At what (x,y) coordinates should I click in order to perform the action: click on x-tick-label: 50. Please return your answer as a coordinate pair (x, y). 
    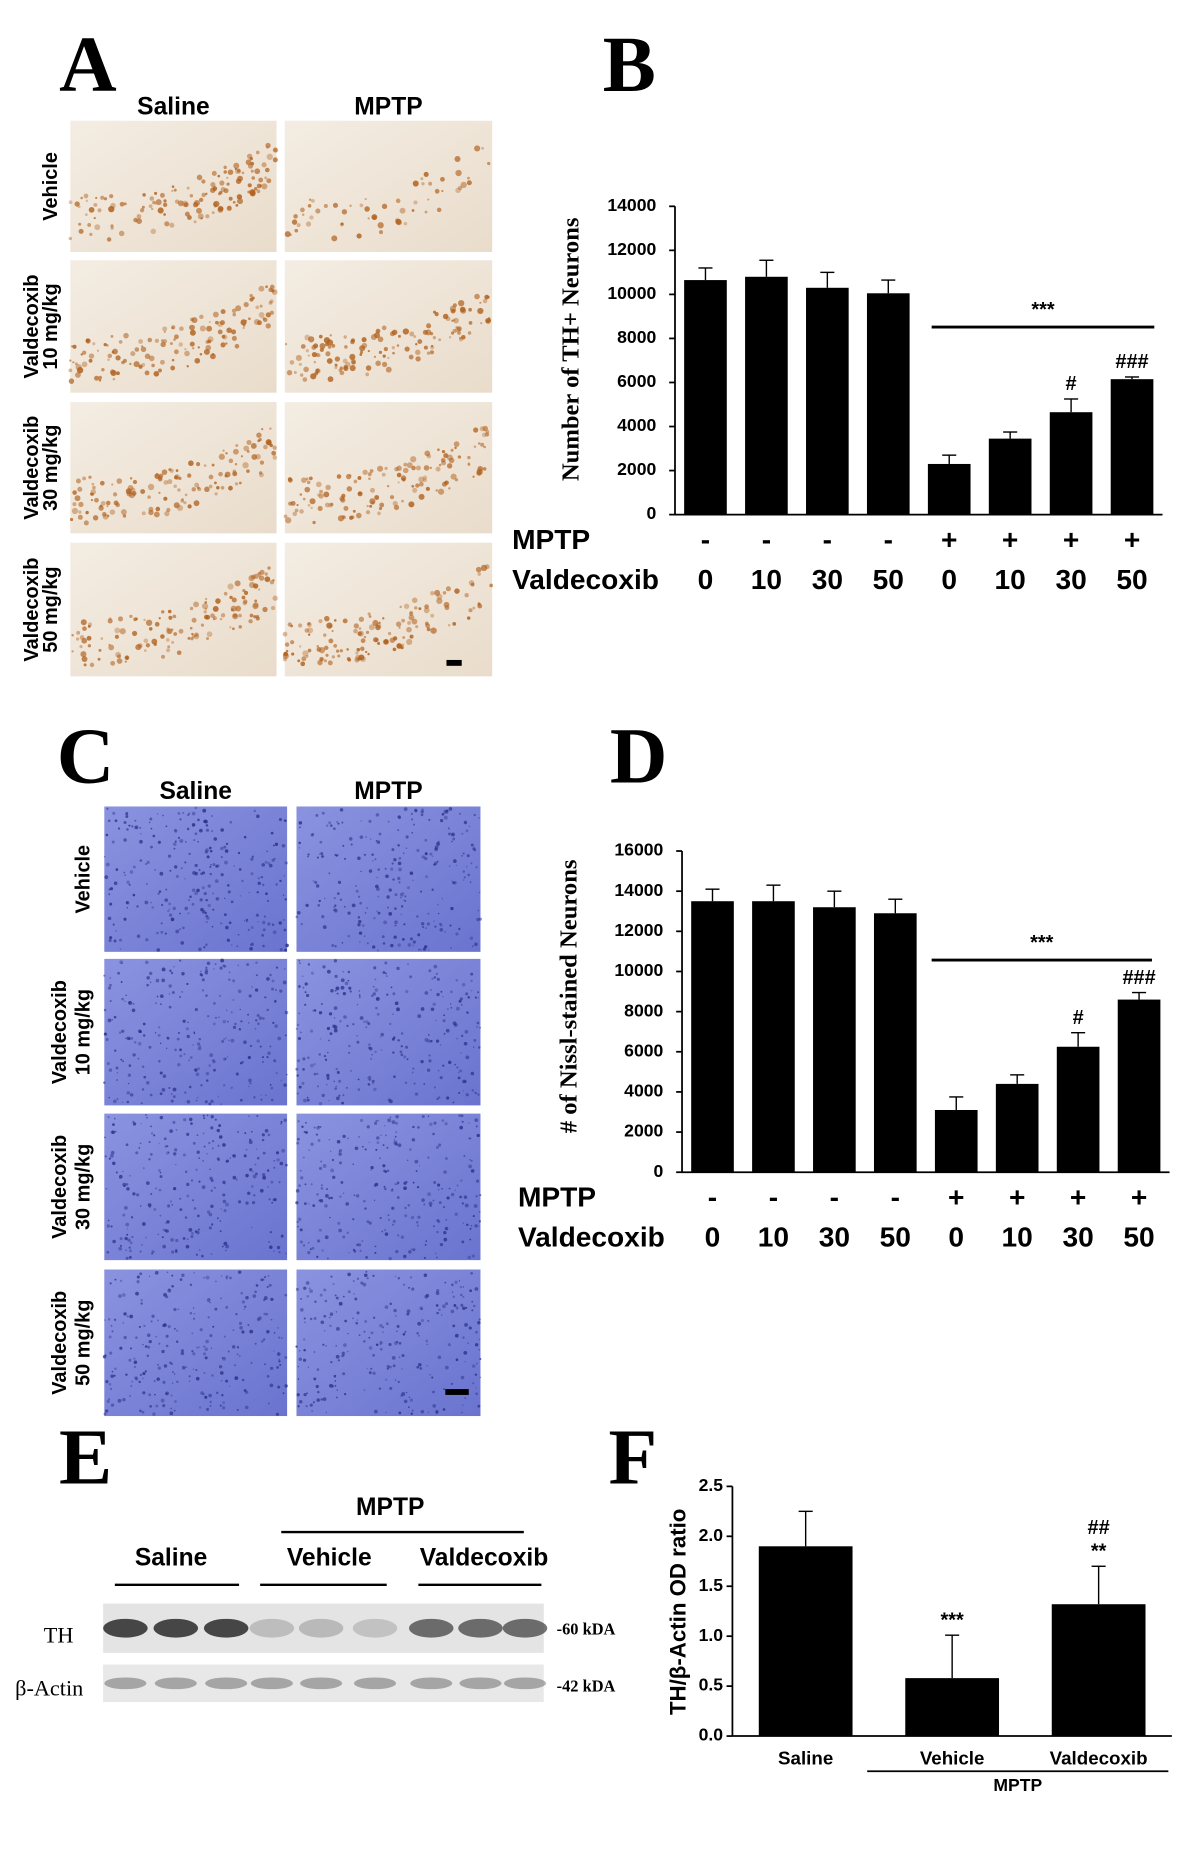
    Looking at the image, I should click on (1131, 579).